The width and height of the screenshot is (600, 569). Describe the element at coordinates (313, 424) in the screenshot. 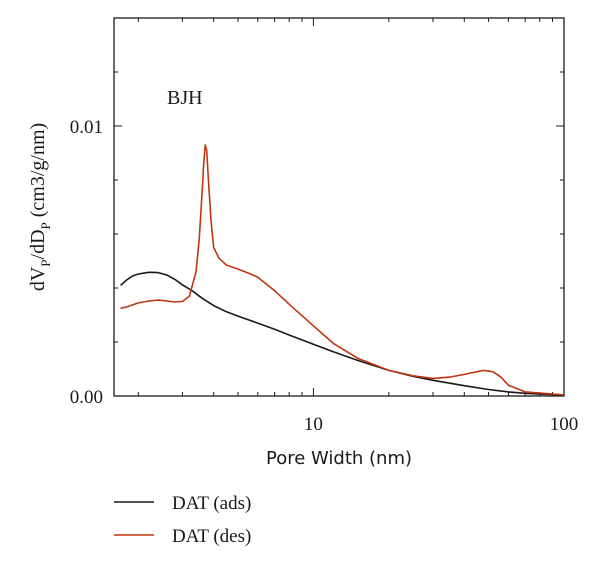

I see `x-tick-label: 10` at that location.